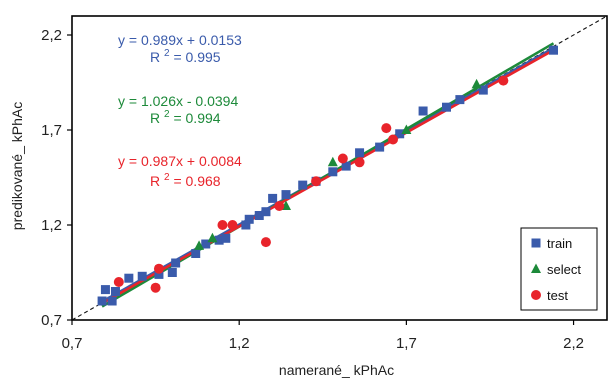 This screenshot has width=608, height=381. I want to click on r-squared-label: R 2 = 0.995, so click(185, 56).